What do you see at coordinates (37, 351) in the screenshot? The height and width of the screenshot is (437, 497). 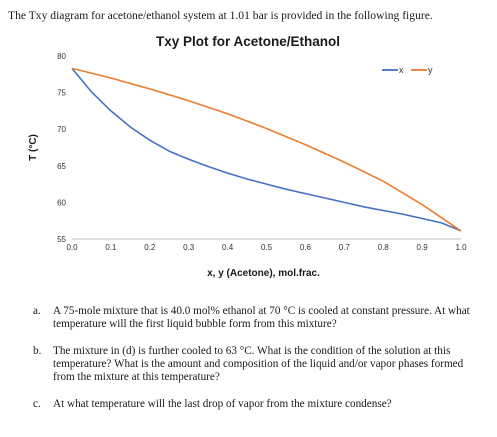 I see `question-b-letter: b.` at bounding box center [37, 351].